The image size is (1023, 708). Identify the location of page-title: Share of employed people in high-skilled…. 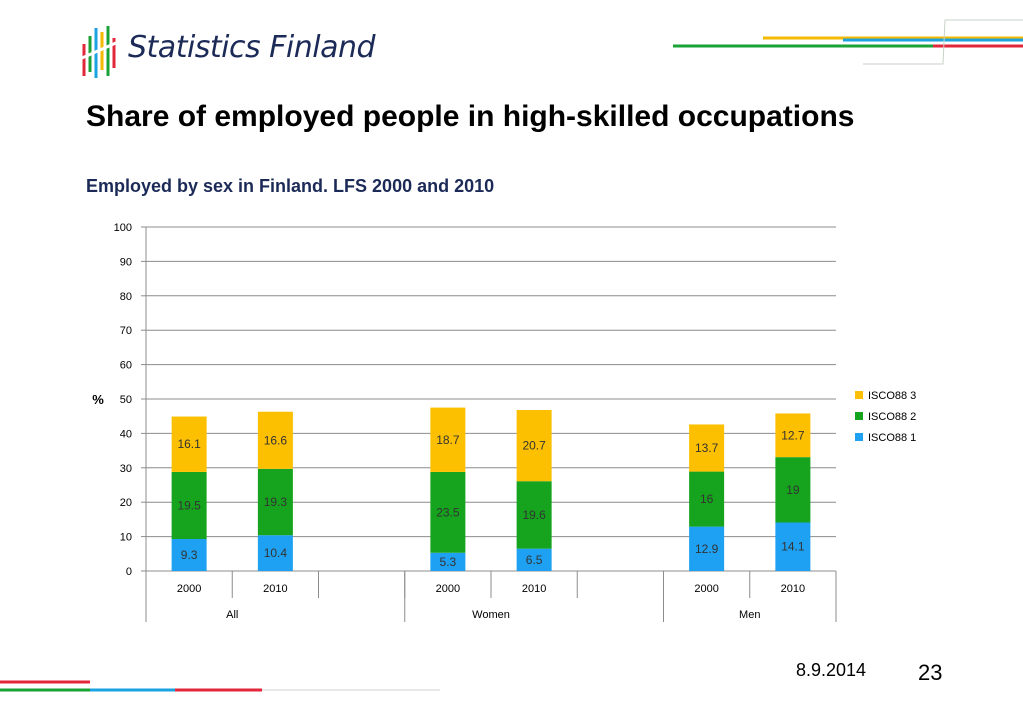
(470, 116).